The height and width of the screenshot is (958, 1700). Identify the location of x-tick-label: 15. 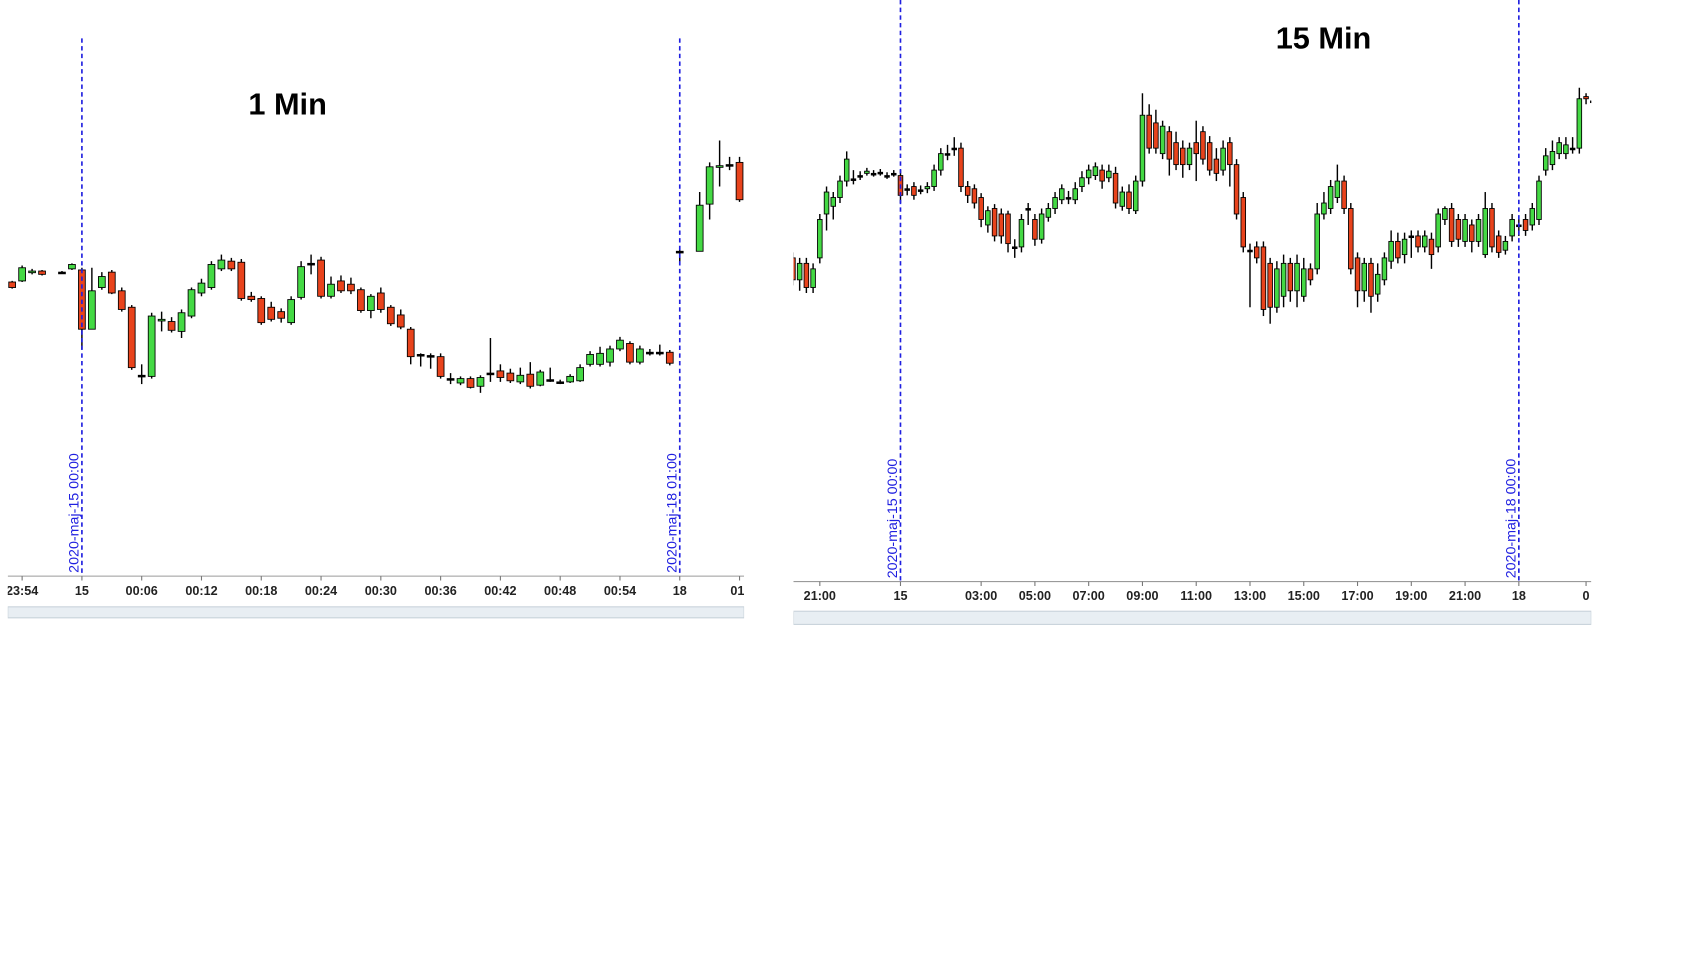
(82, 591).